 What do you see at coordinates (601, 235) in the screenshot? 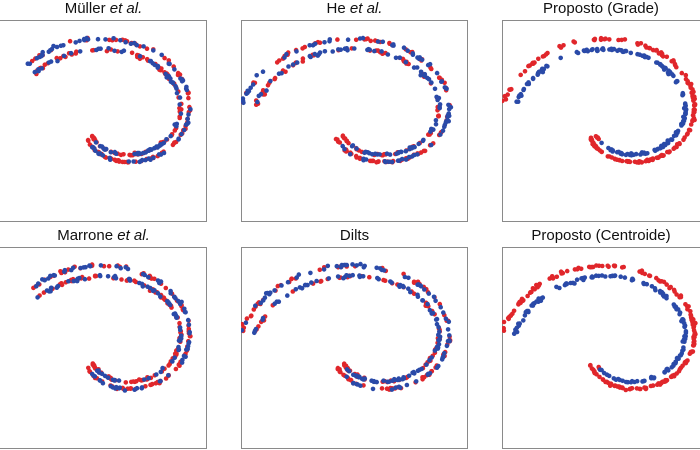
I see `panel-title-main: Proposto (Centroide)` at bounding box center [601, 235].